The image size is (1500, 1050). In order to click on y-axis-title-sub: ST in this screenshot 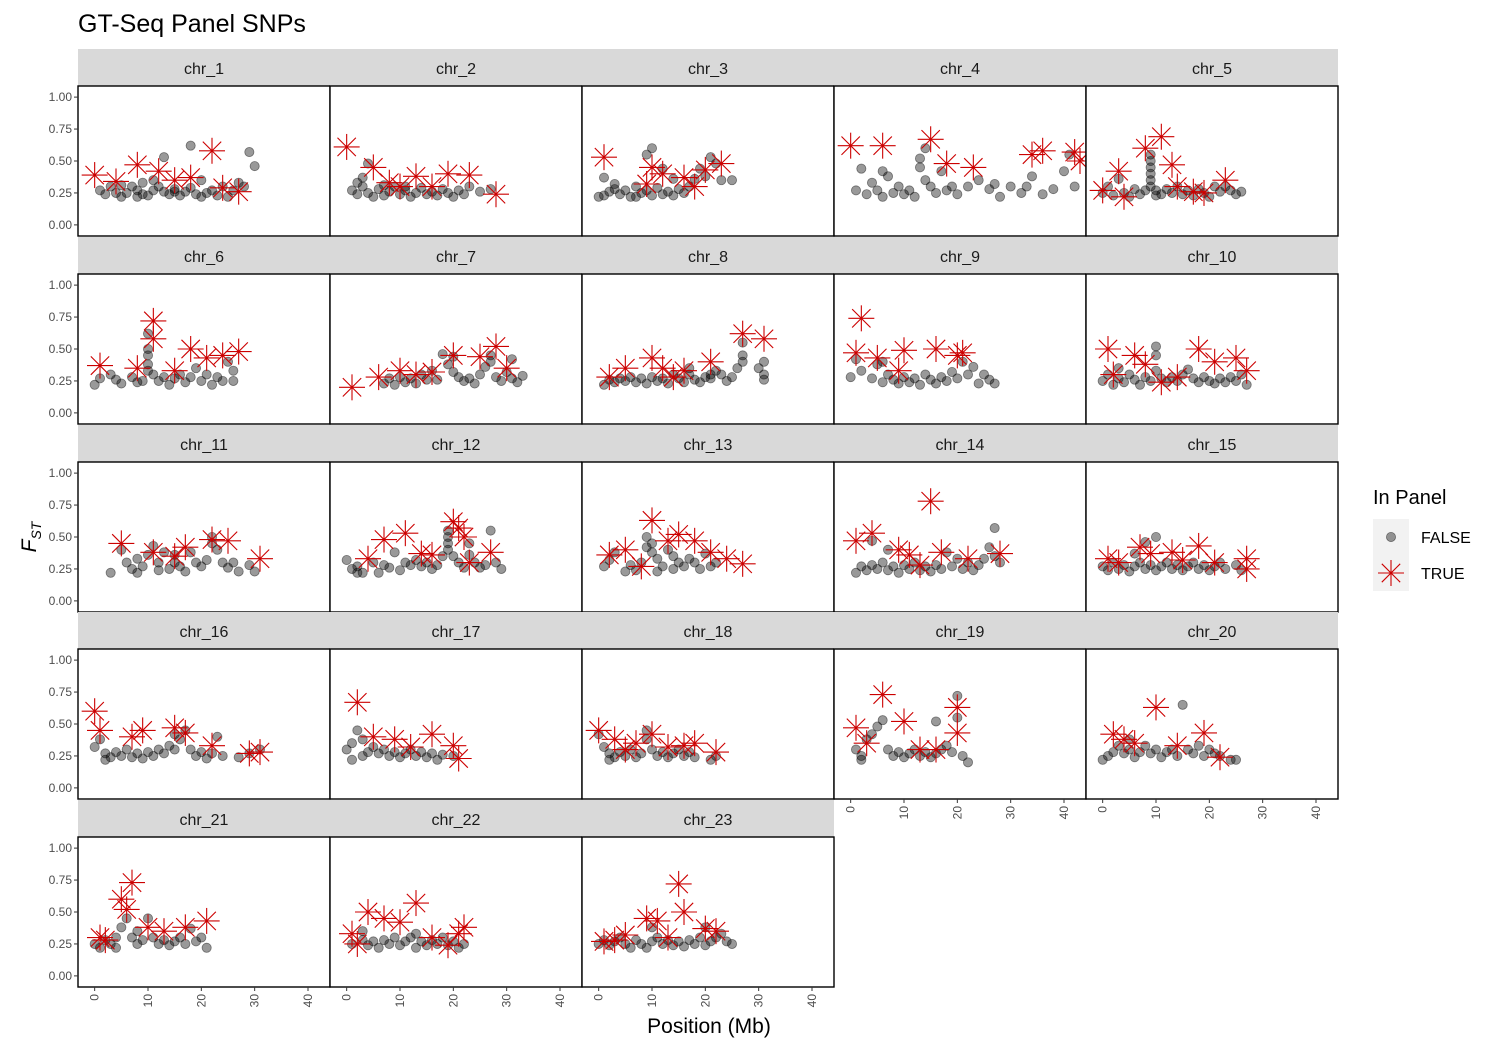, I will do `click(36, 529)`.